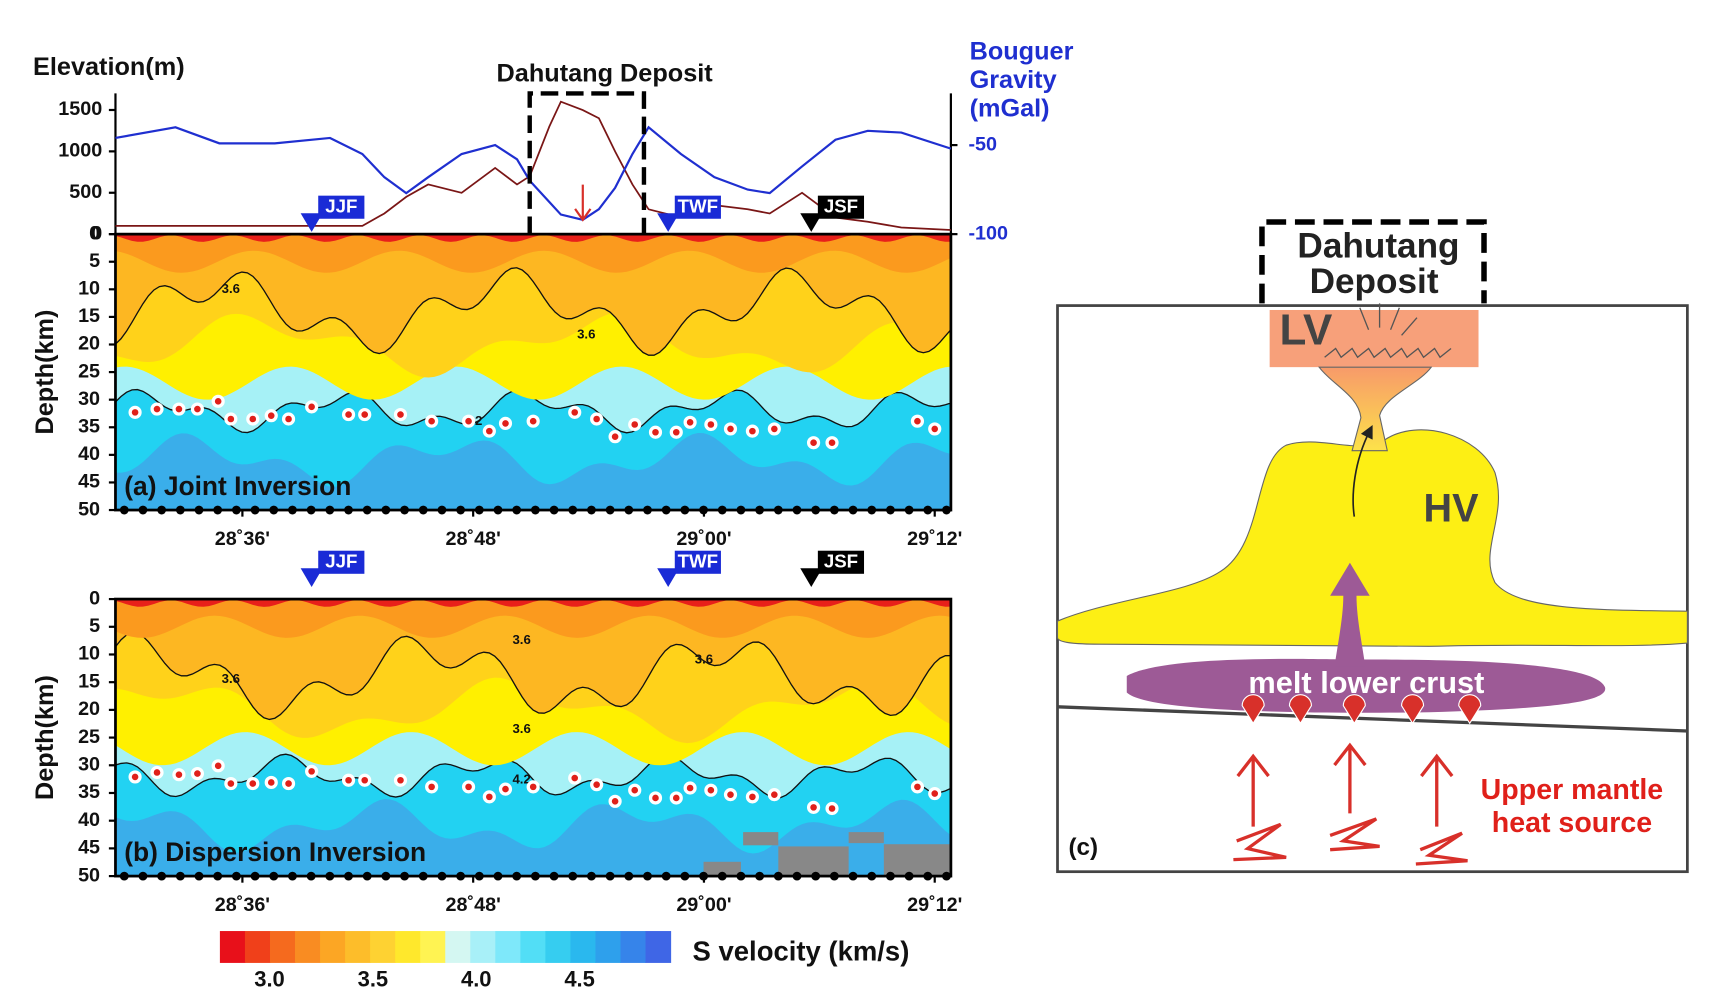 This screenshot has height=997, width=1716. Describe the element at coordinates (1084, 847) in the screenshot. I see `panel-label: (c)` at that location.